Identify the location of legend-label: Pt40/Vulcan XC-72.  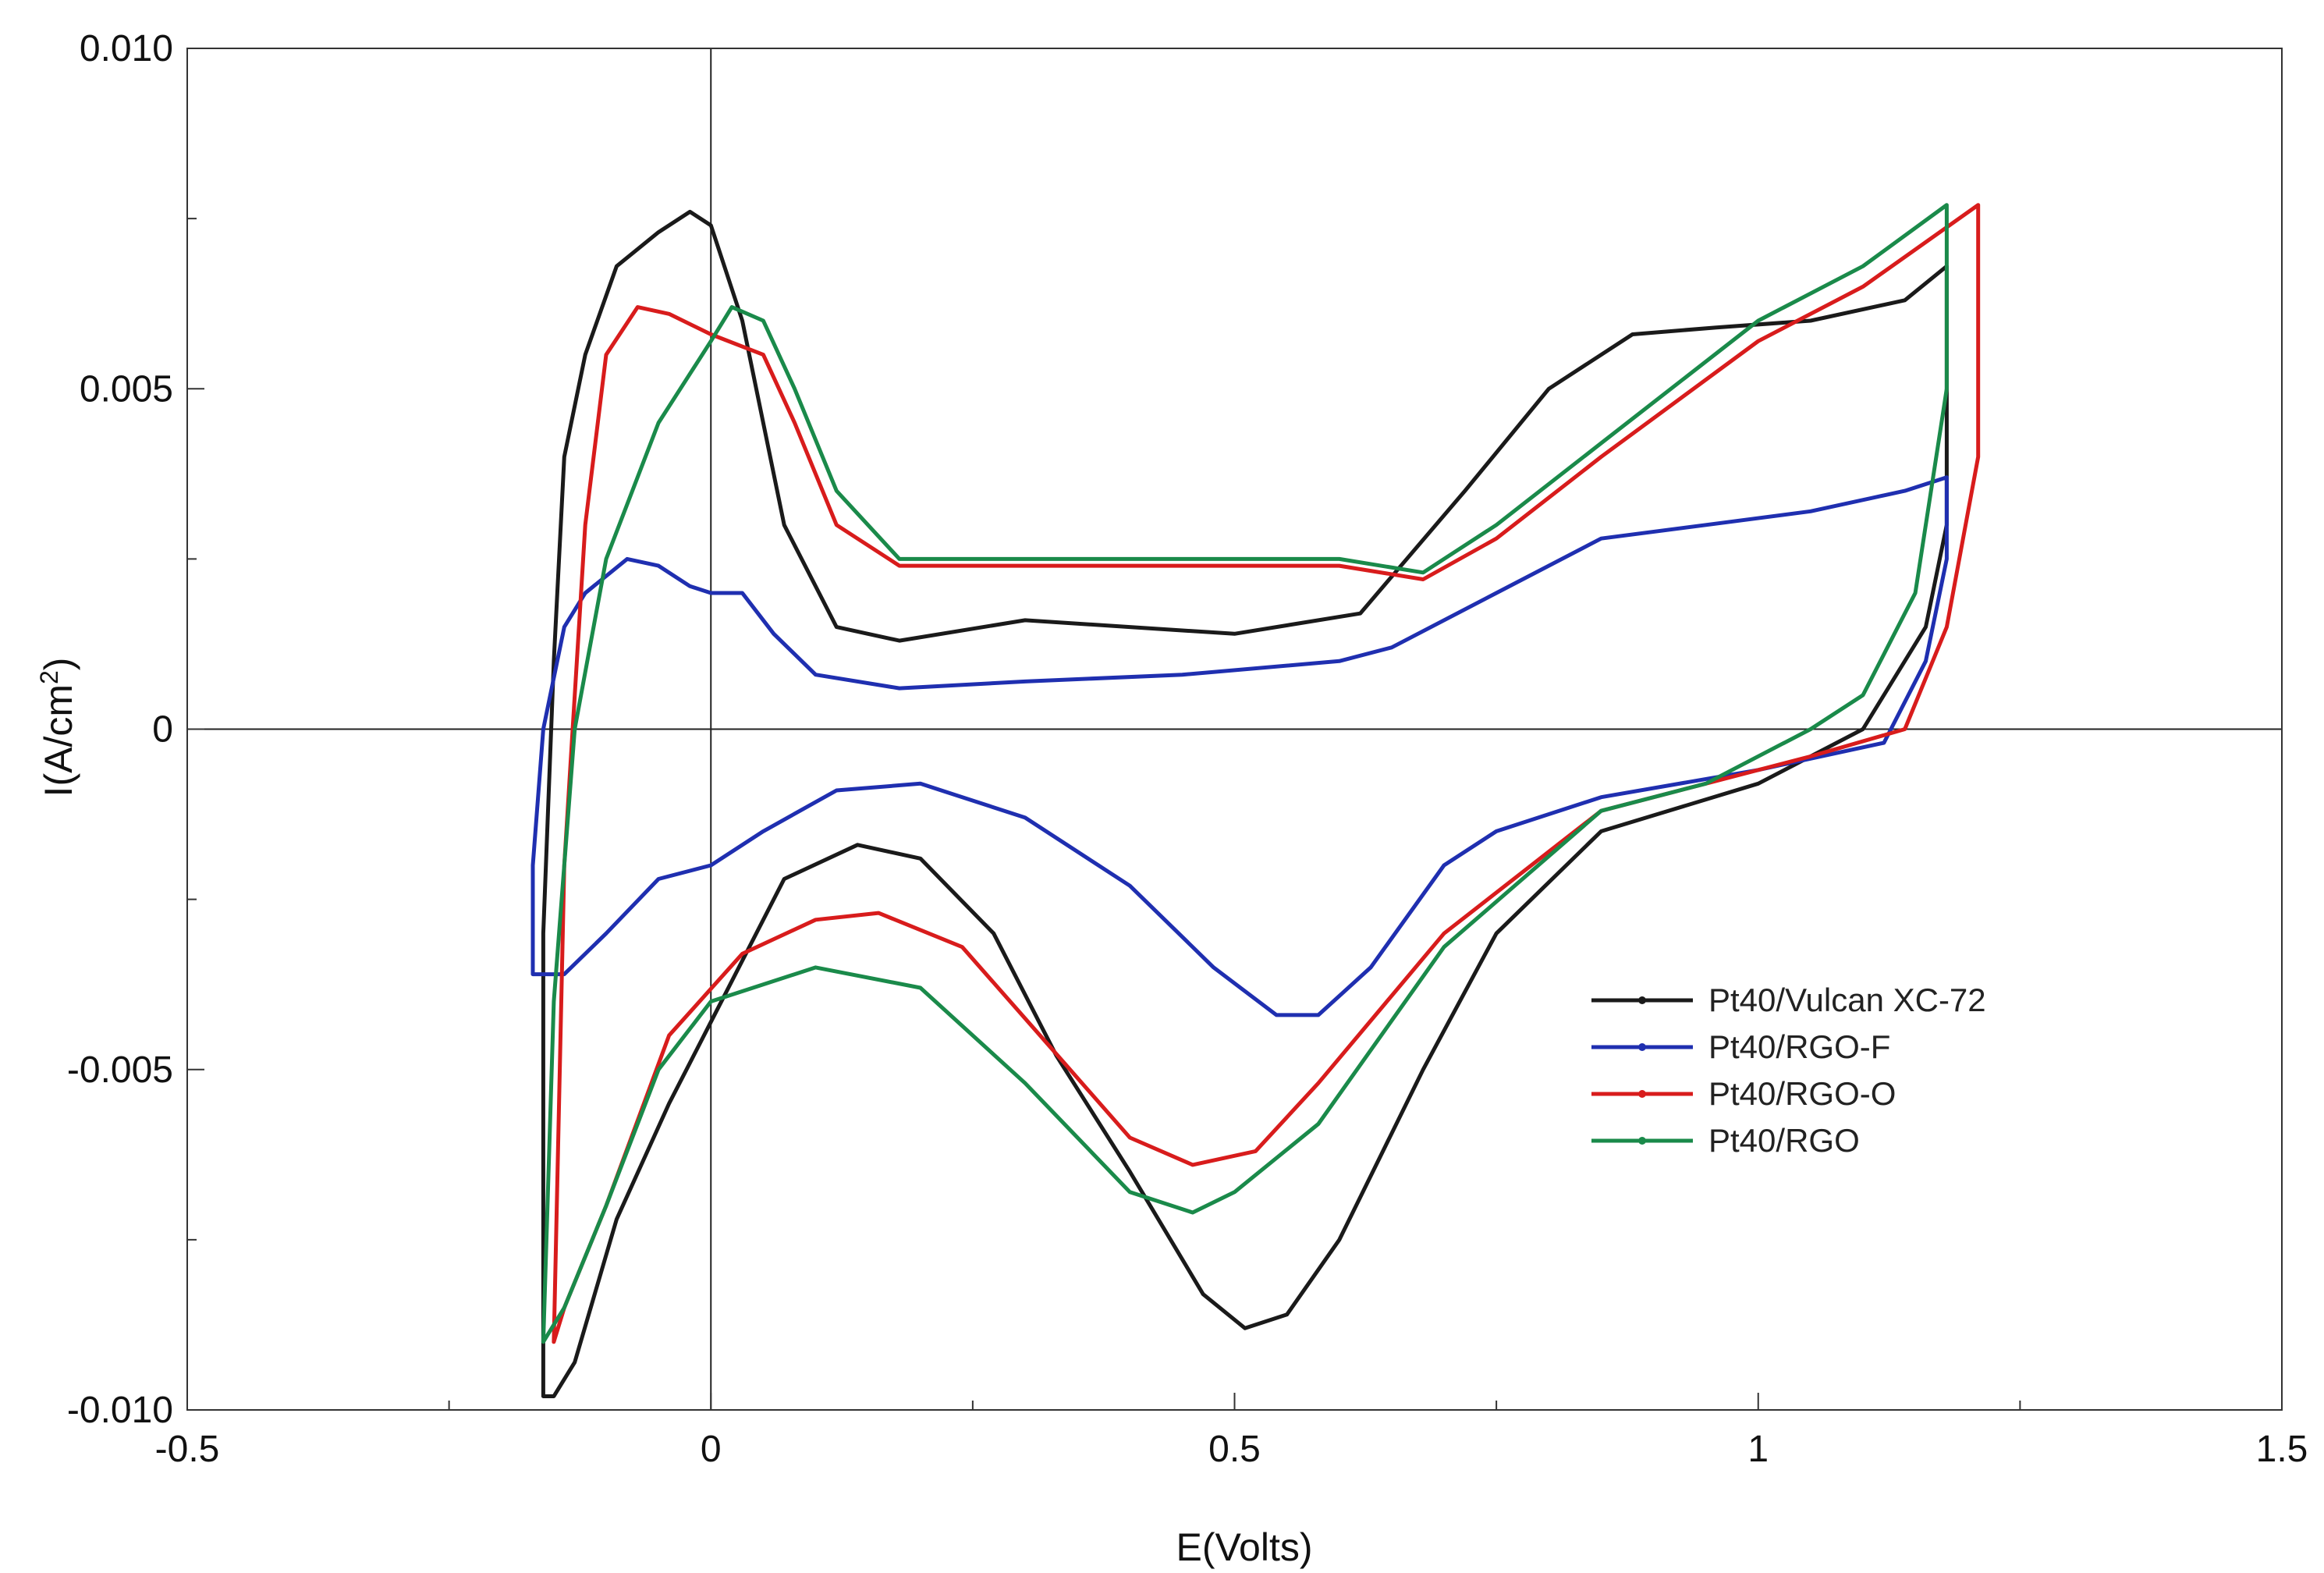
(1847, 1000).